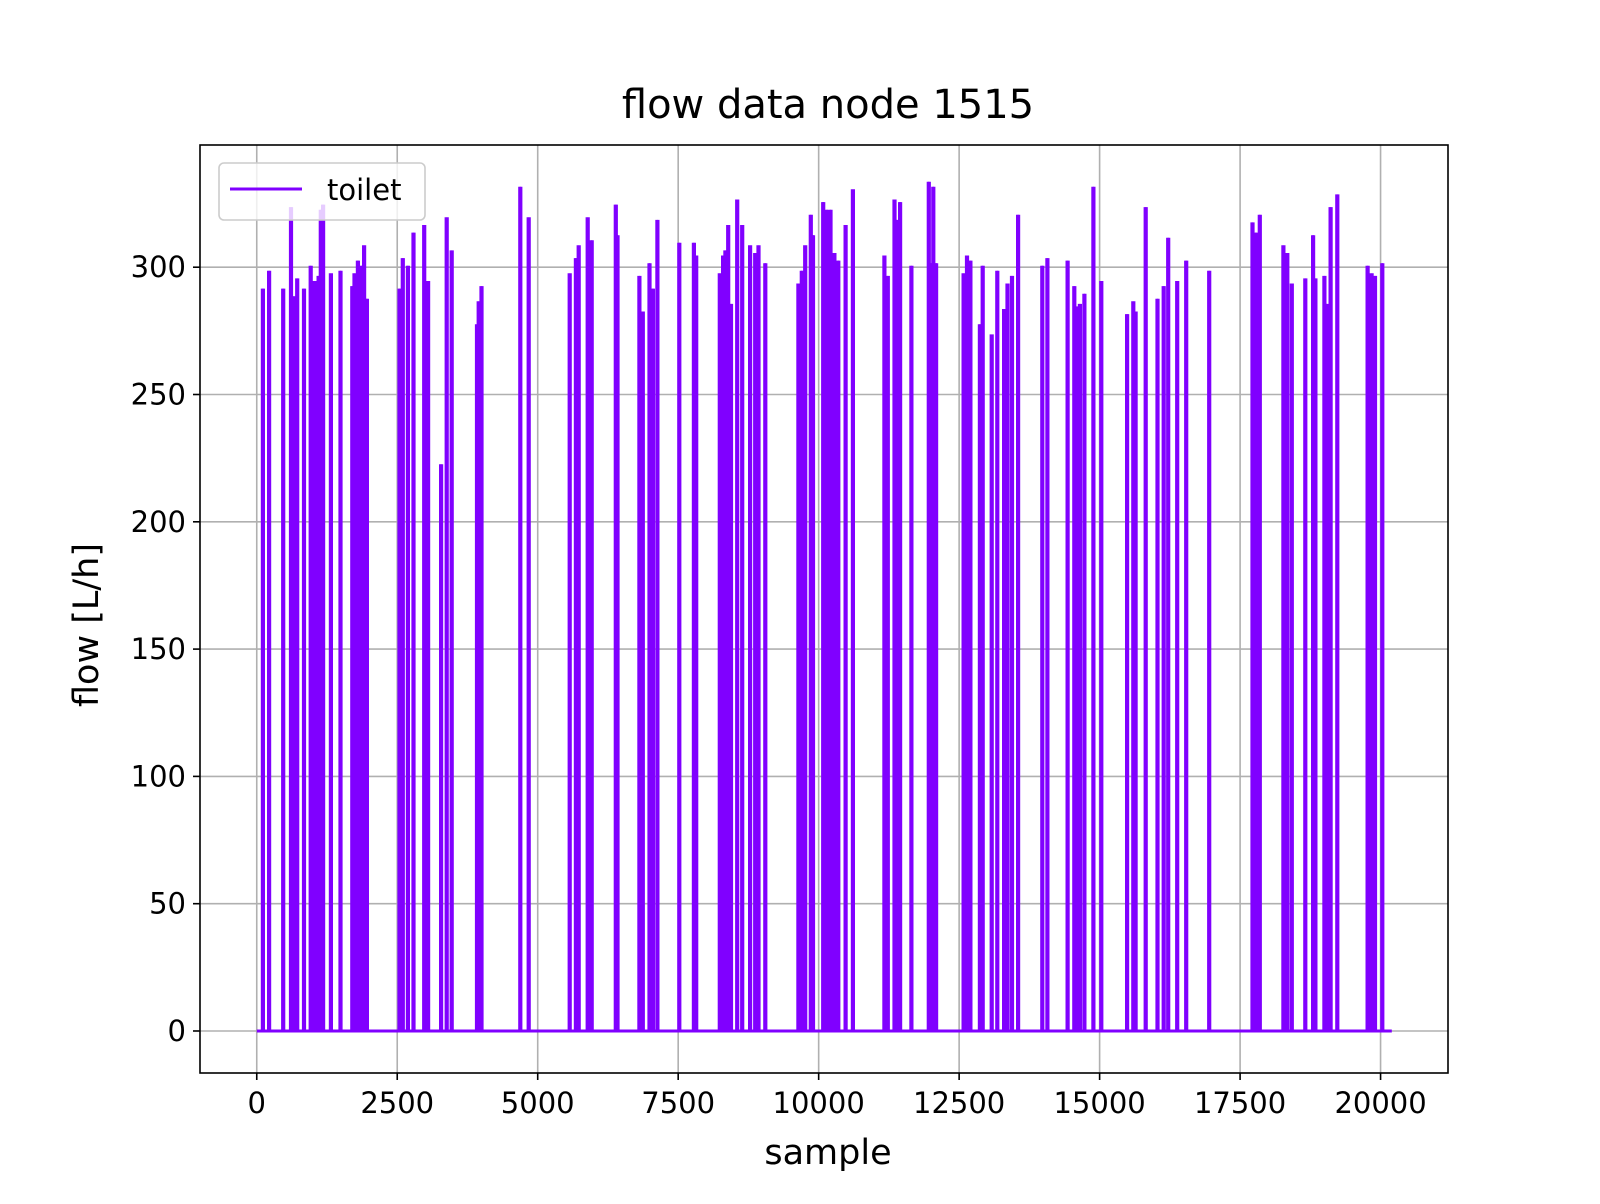  Describe the element at coordinates (828, 105) in the screenshot. I see `chart-title: flow data node 1515` at that location.